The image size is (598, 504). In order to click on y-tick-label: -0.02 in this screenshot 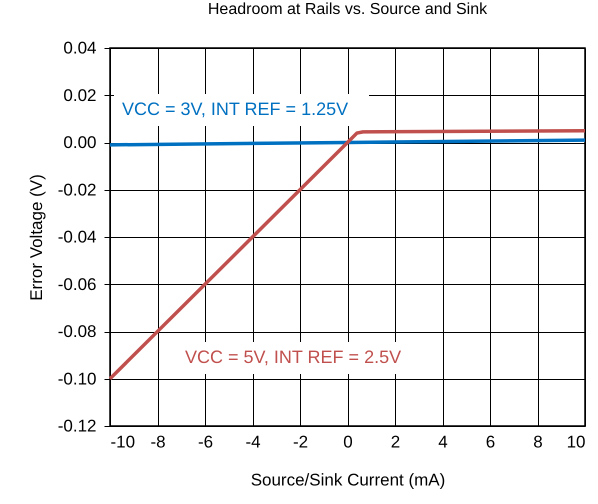, I will do `click(77, 190)`.